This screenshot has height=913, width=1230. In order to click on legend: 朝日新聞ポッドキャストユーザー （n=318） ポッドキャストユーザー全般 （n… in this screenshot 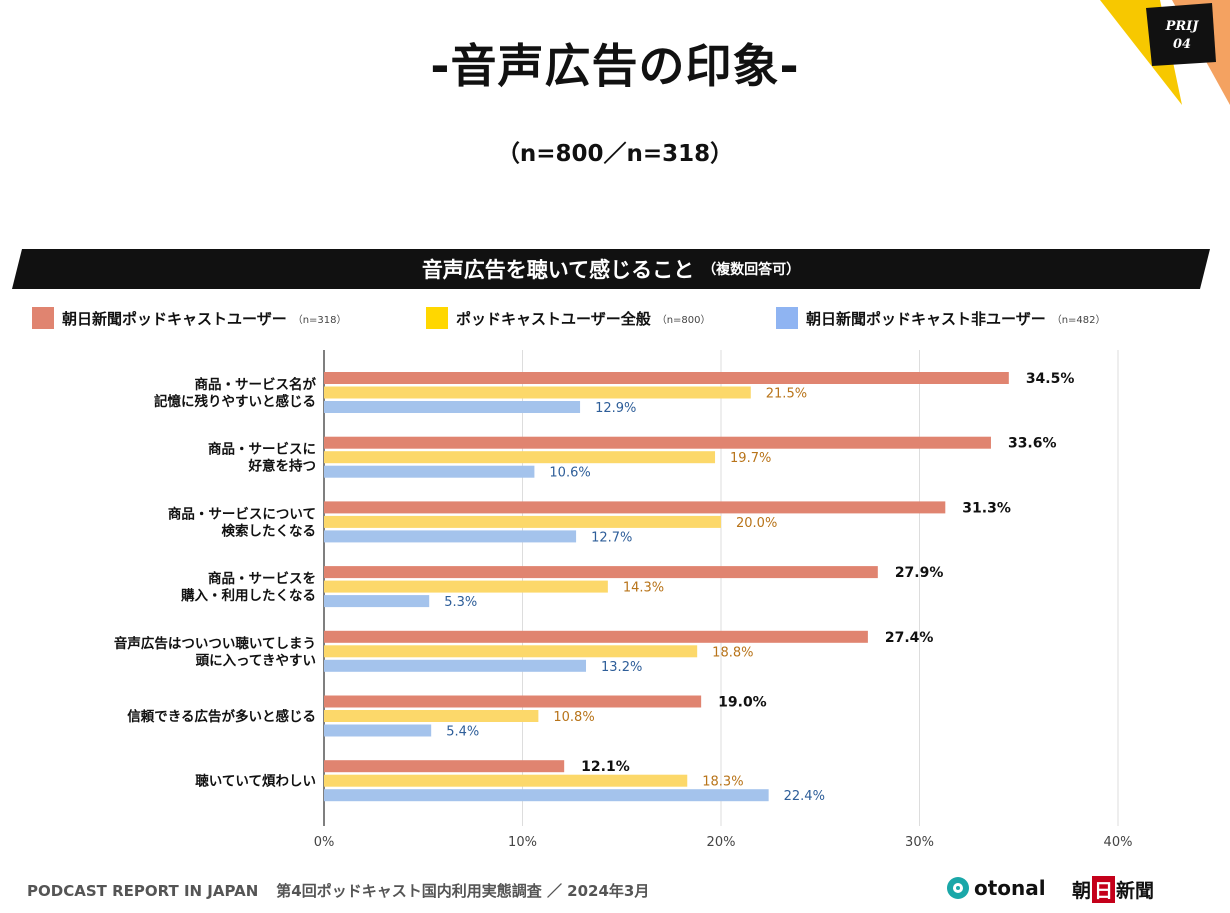, I will do `click(627, 320)`.